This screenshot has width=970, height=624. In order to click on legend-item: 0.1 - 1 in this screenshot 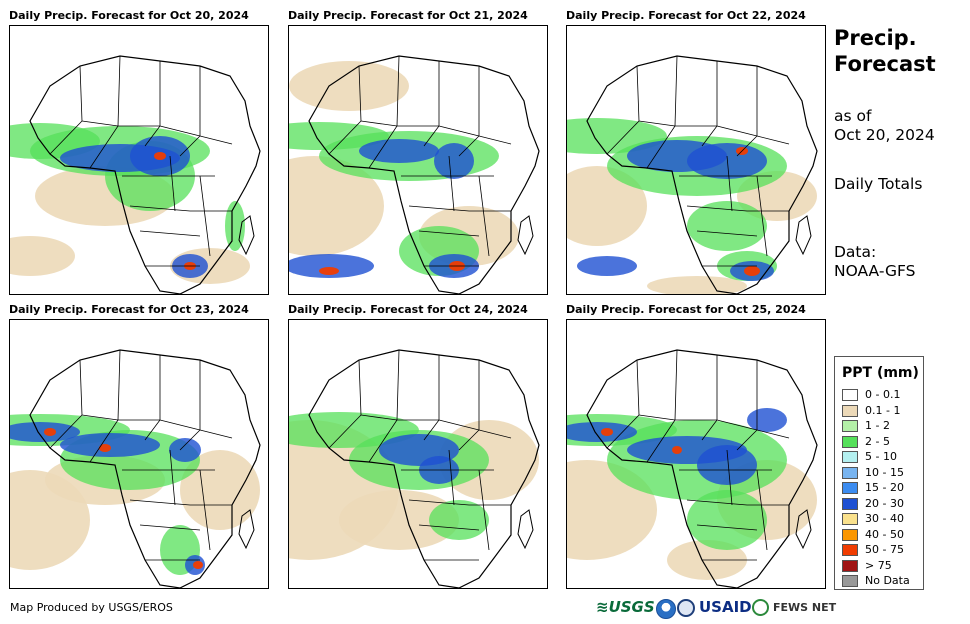, I will do `click(882, 411)`.